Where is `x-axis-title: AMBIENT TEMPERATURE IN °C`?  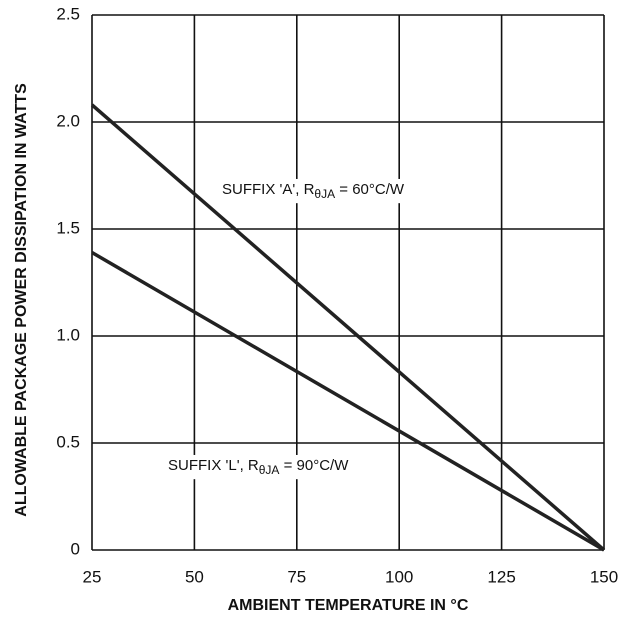
x-axis-title: AMBIENT TEMPERATURE IN °C is located at coordinates (348, 605).